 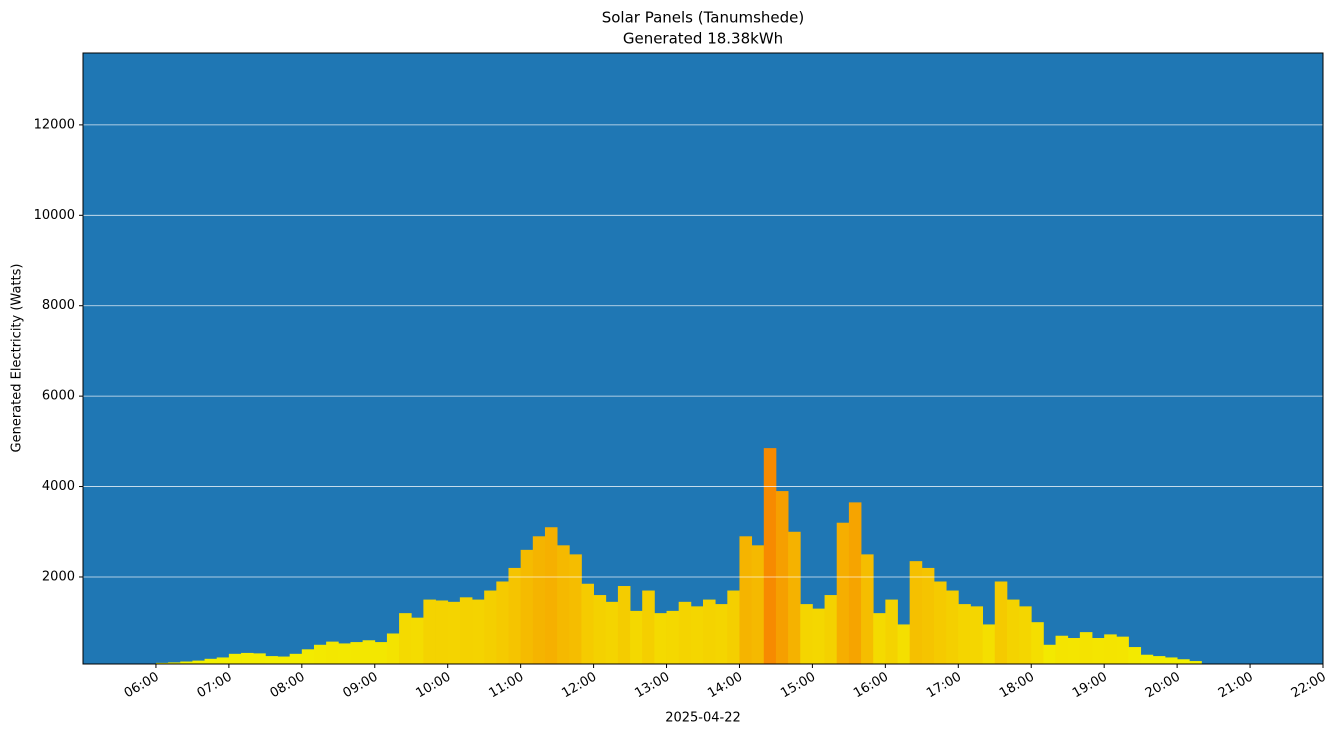 I want to click on x-tick-label: 20:00, so click(x=1163, y=686).